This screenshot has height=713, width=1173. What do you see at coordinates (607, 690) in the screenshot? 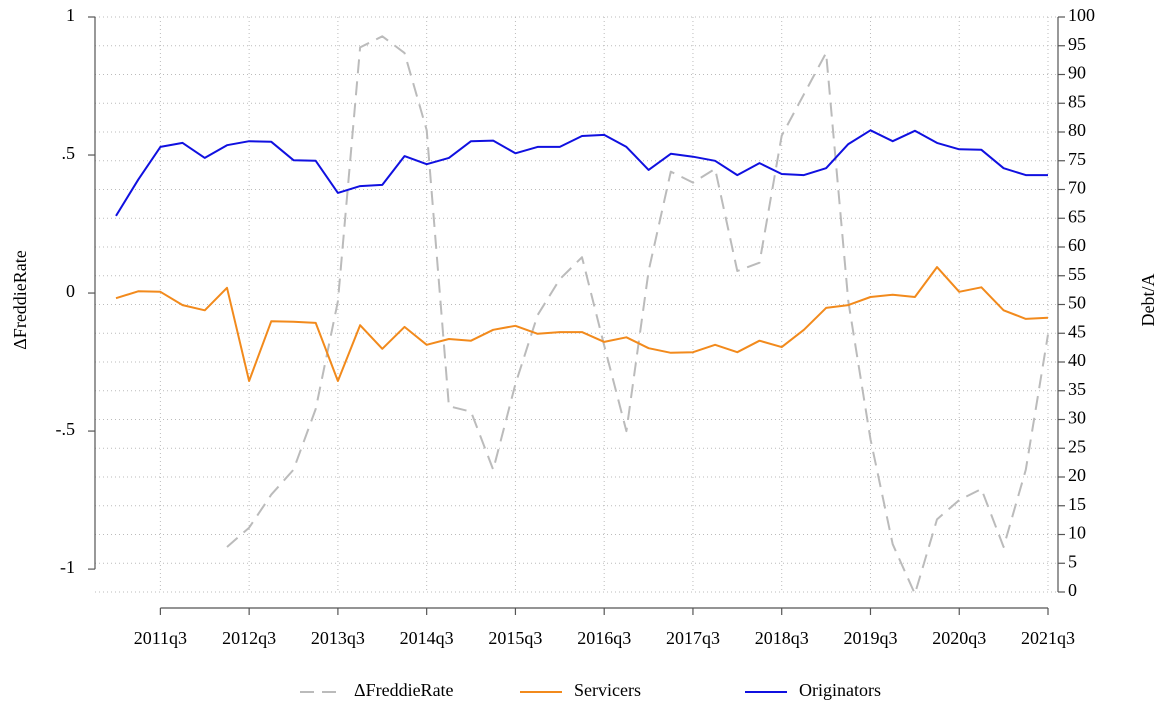
I see `legend-label: Servicers` at bounding box center [607, 690].